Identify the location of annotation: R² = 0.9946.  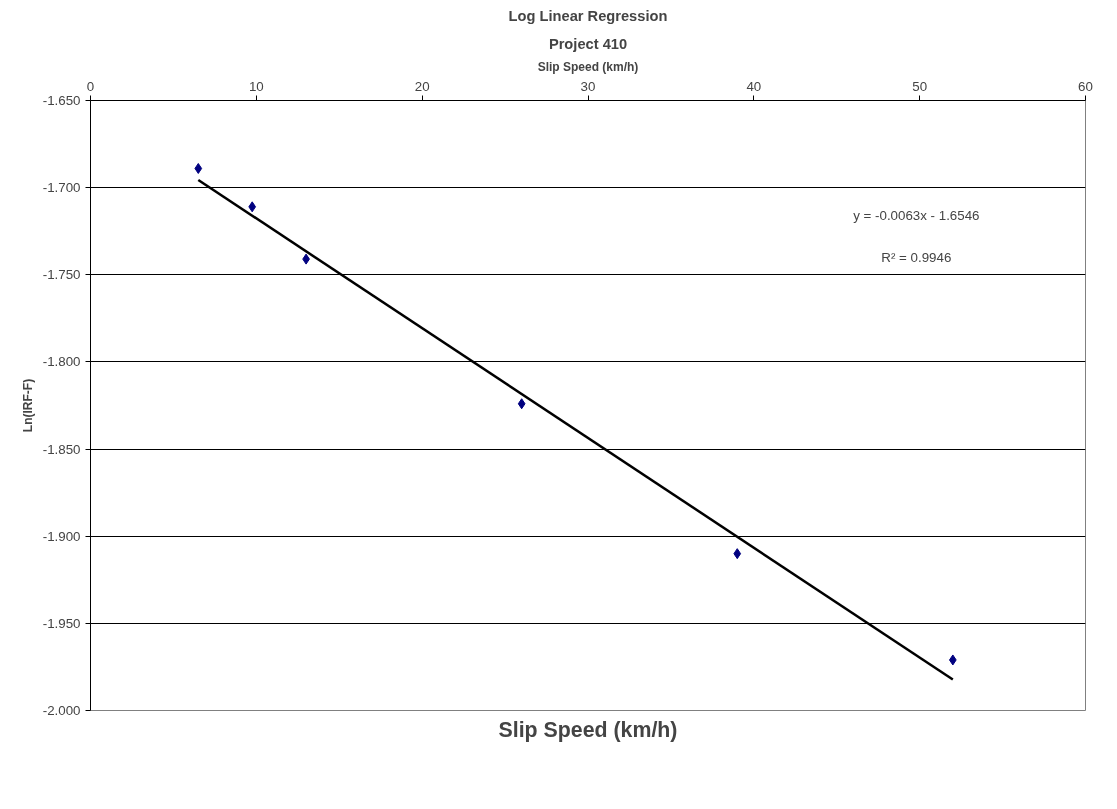
(916, 258).